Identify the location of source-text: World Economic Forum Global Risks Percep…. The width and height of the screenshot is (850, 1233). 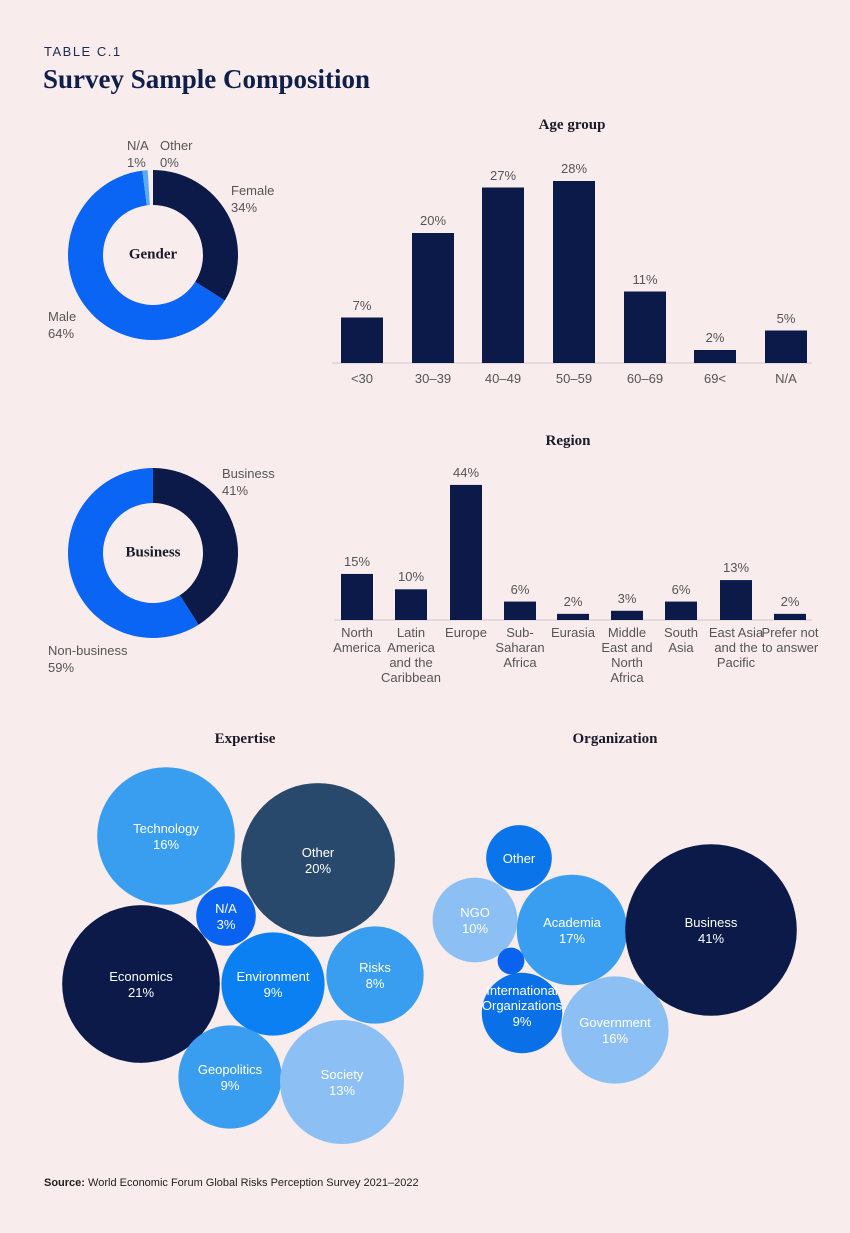
(253, 1183).